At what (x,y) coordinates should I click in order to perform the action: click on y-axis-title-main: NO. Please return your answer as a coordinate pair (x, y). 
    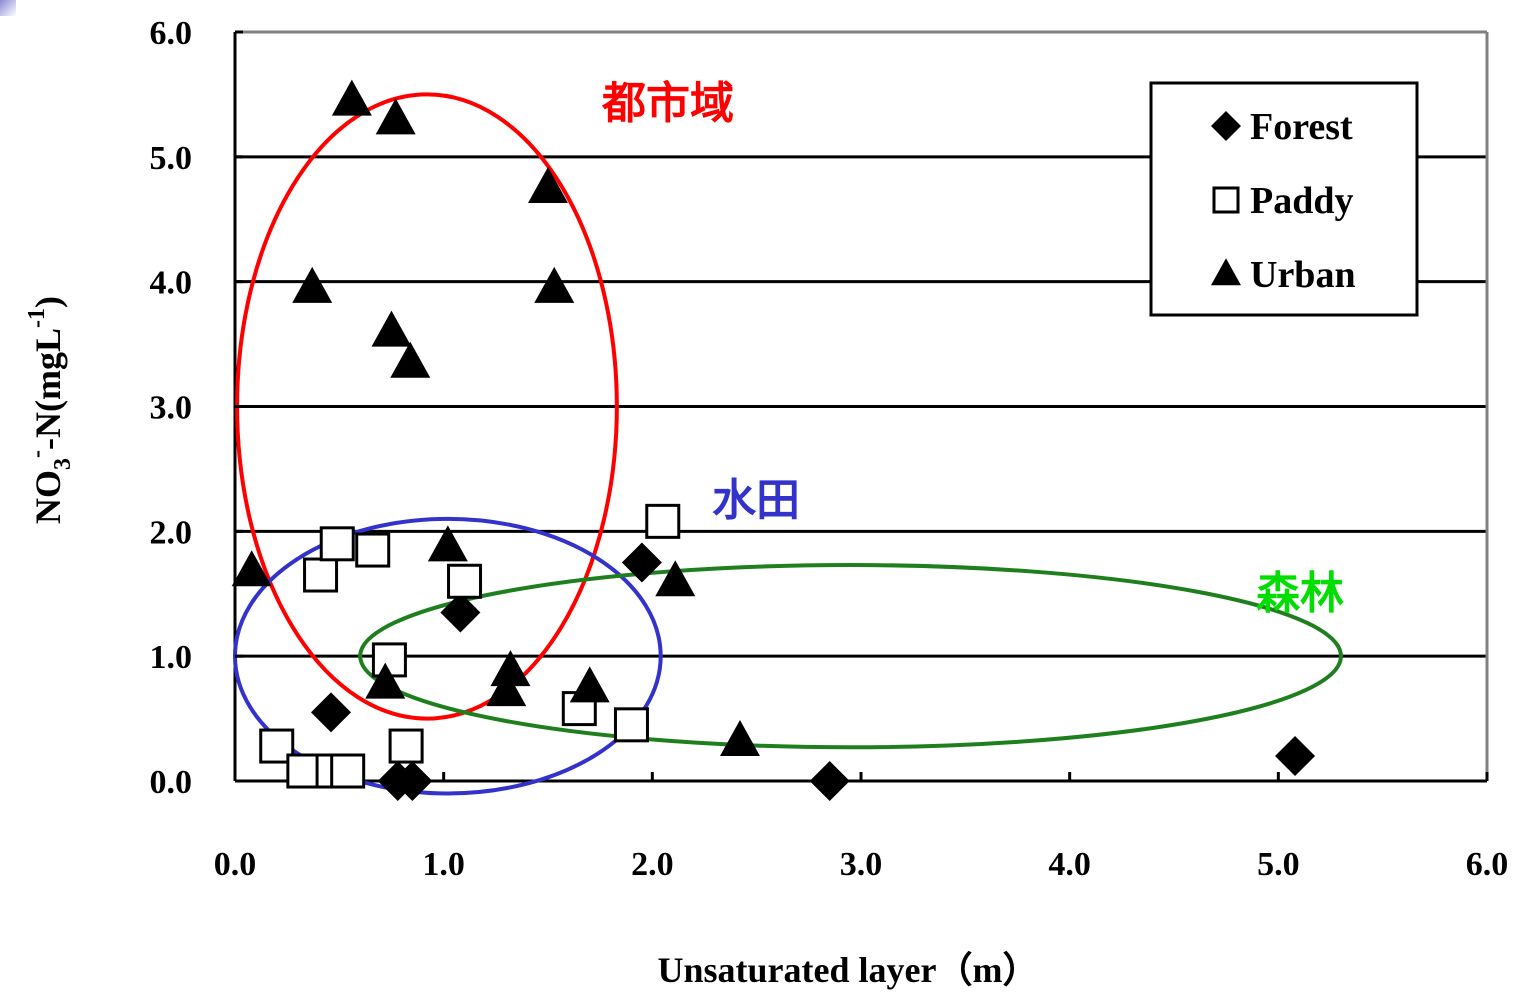
    Looking at the image, I should click on (48, 497).